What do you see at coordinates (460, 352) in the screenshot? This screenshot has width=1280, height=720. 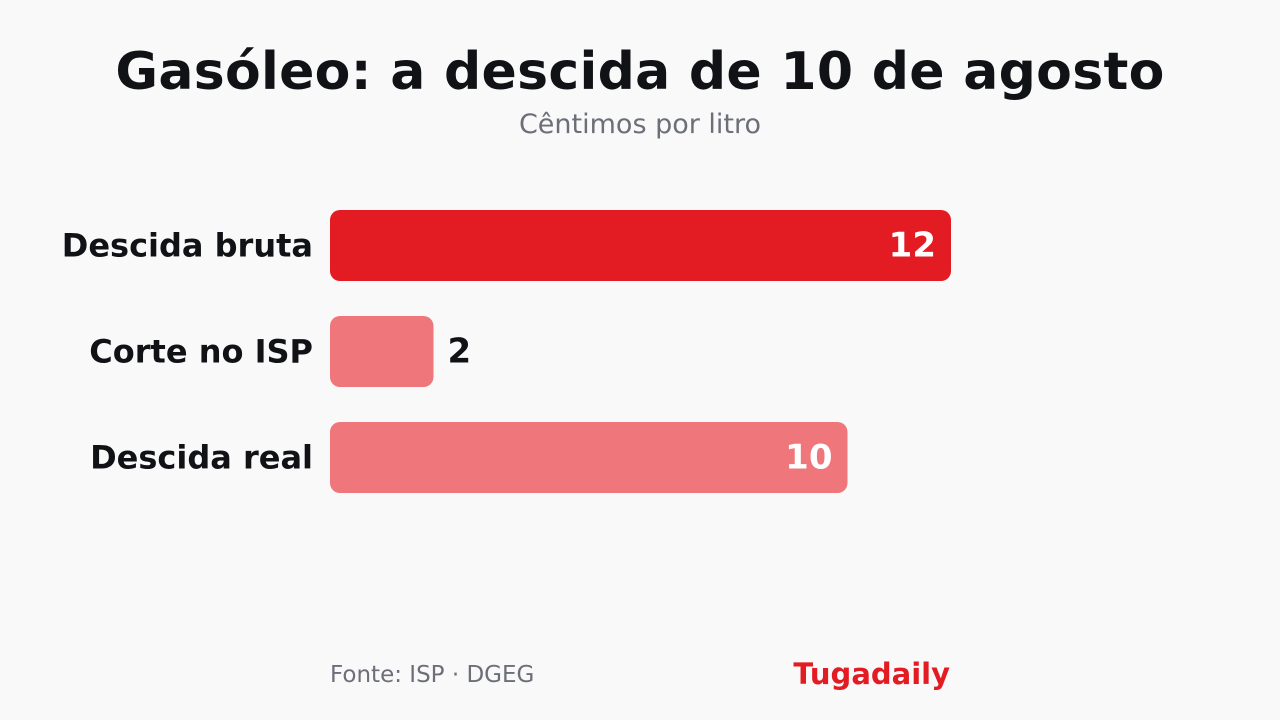 I see `value-label: 2` at bounding box center [460, 352].